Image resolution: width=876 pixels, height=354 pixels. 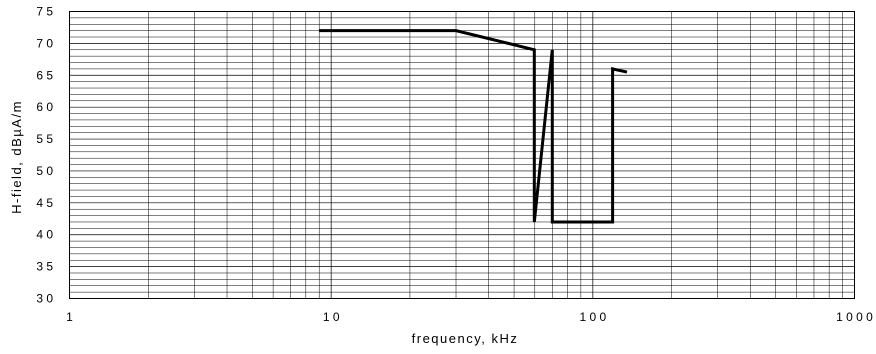 What do you see at coordinates (16, 157) in the screenshot?
I see `y-axis-label: H-field, dBµA/m` at bounding box center [16, 157].